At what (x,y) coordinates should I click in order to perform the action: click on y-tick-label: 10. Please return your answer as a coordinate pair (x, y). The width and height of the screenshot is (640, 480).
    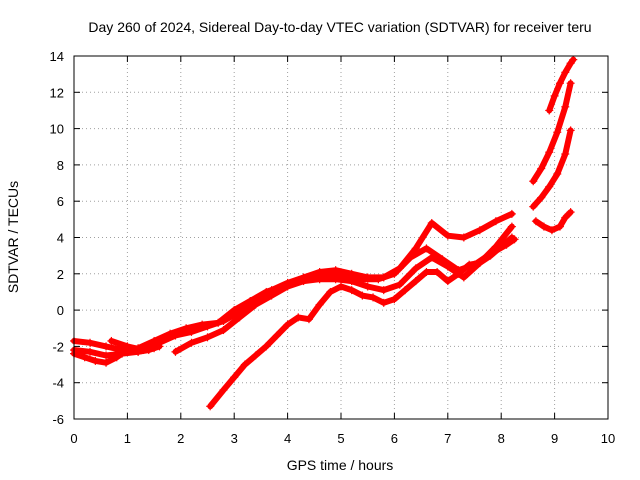
    Looking at the image, I should click on (57, 129).